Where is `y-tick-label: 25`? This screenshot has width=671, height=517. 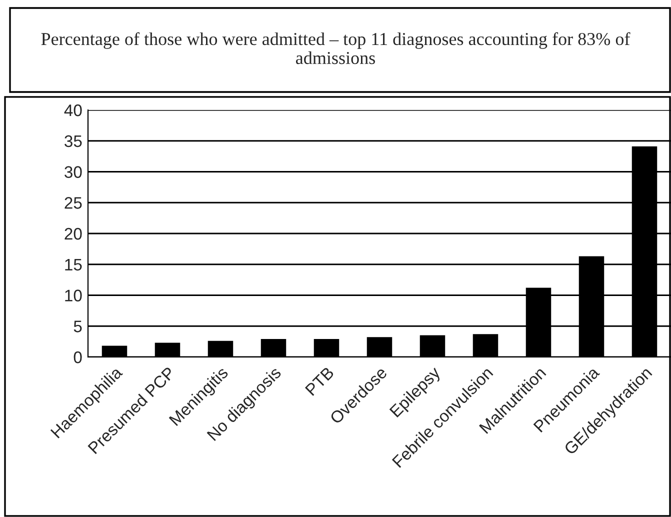 y-tick-label: 25 is located at coordinates (73, 203).